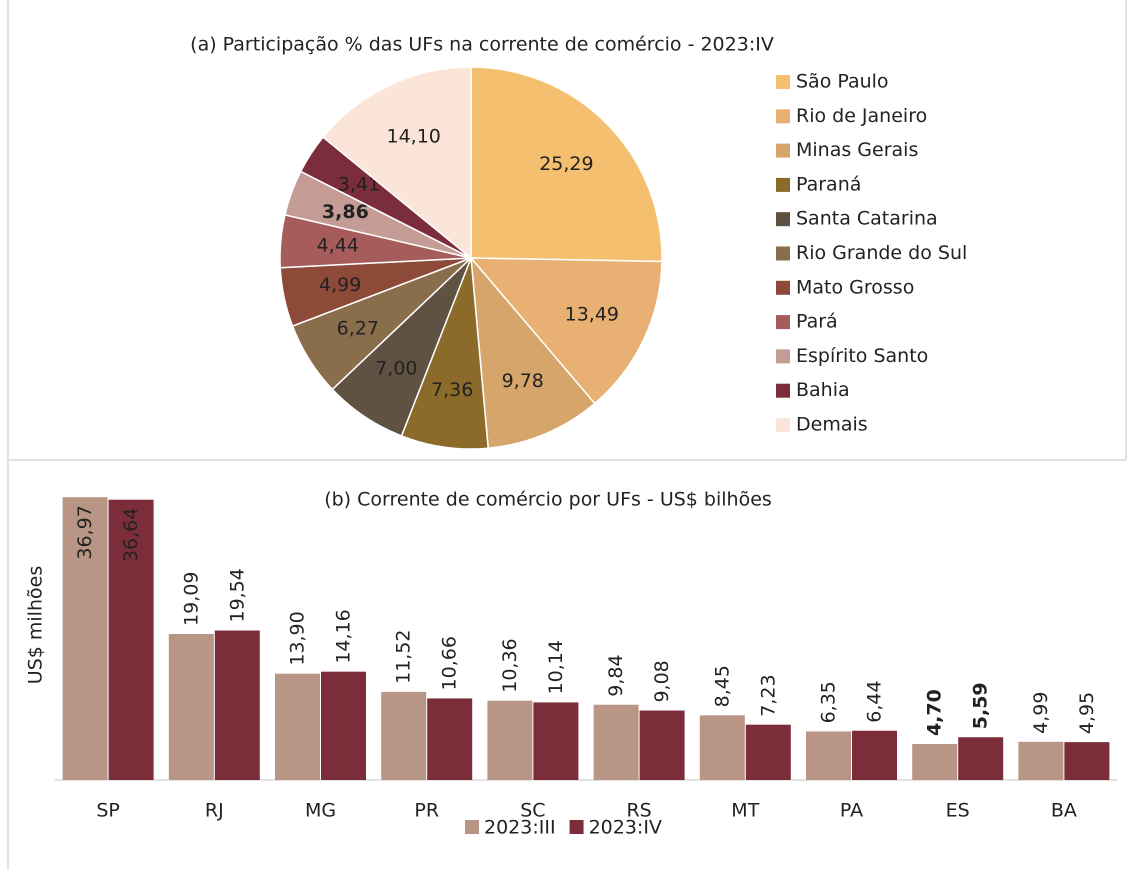  What do you see at coordinates (832, 425) in the screenshot?
I see `legend-label: Demais` at bounding box center [832, 425].